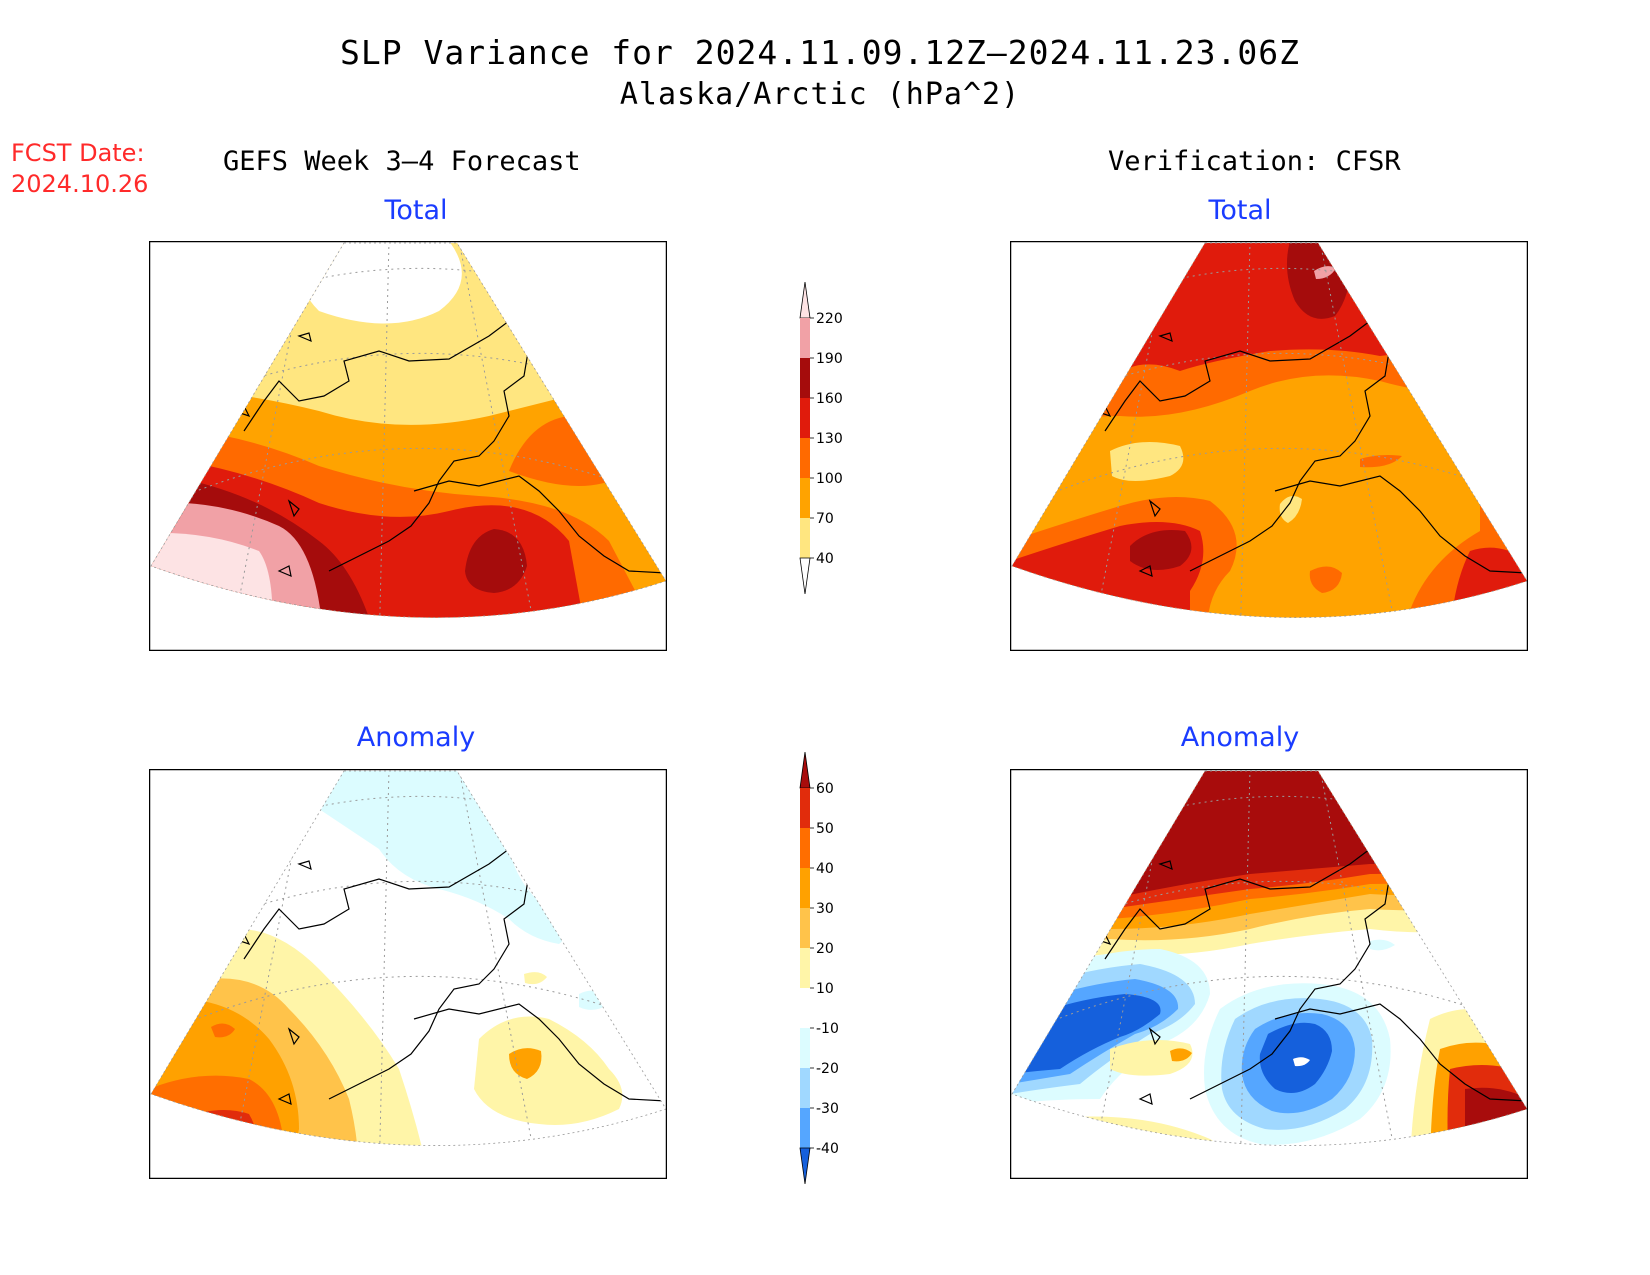 The height and width of the screenshot is (1275, 1650). I want to click on anomaly-colorbar-tick-label: -30, so click(827, 1109).